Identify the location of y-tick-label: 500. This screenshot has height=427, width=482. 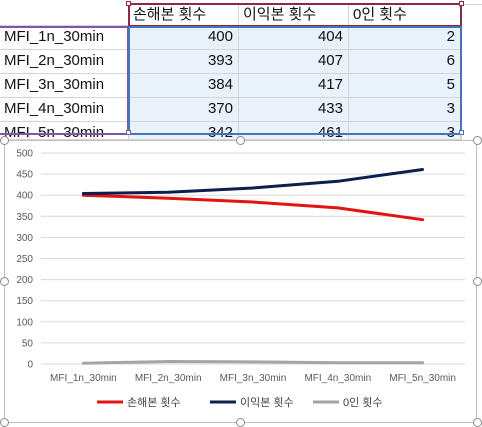
(24, 154).